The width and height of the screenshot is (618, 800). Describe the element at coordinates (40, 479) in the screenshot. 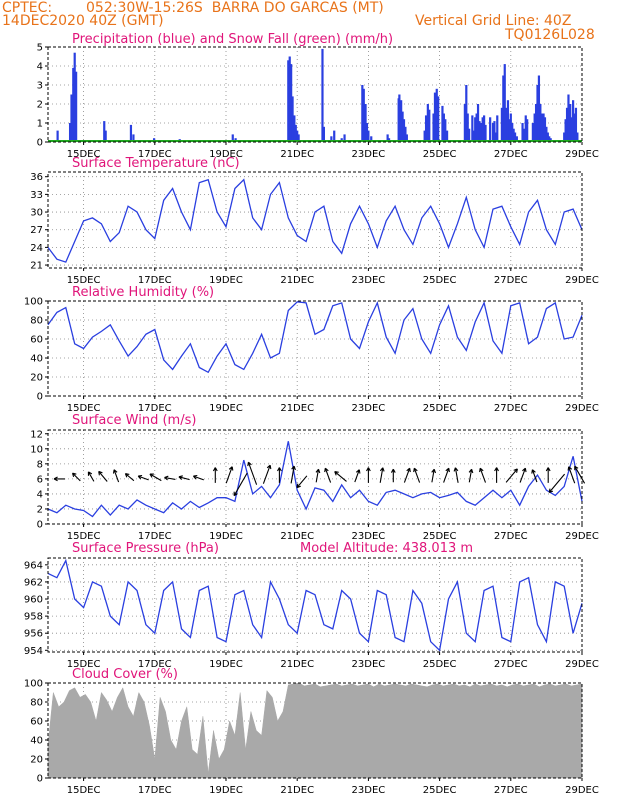

I see `y-tick-label: 6` at that location.